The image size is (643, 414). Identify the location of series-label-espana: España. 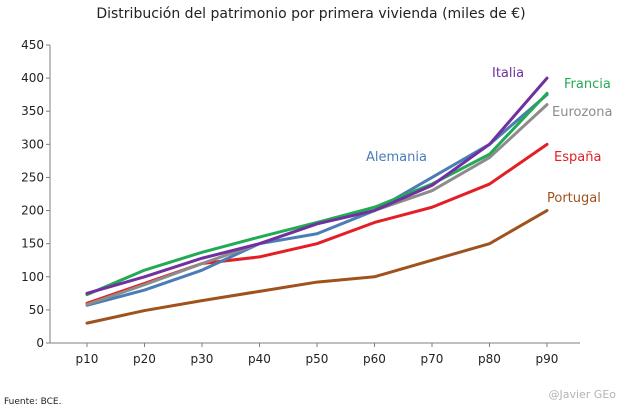
(577, 157).